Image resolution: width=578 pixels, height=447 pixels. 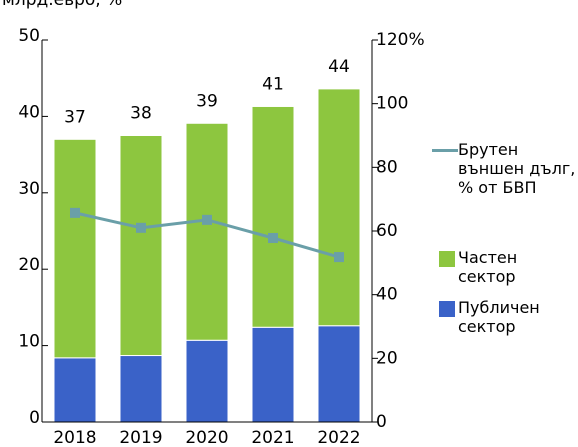 I want to click on y-tick-label: 40, so click(x=29, y=112).